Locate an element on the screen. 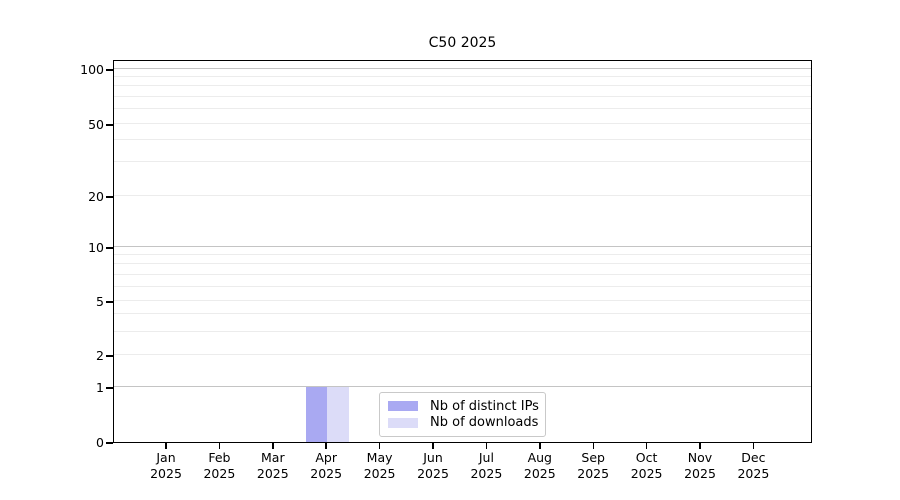  x-tick-label: Jun 2025 is located at coordinates (433, 466).